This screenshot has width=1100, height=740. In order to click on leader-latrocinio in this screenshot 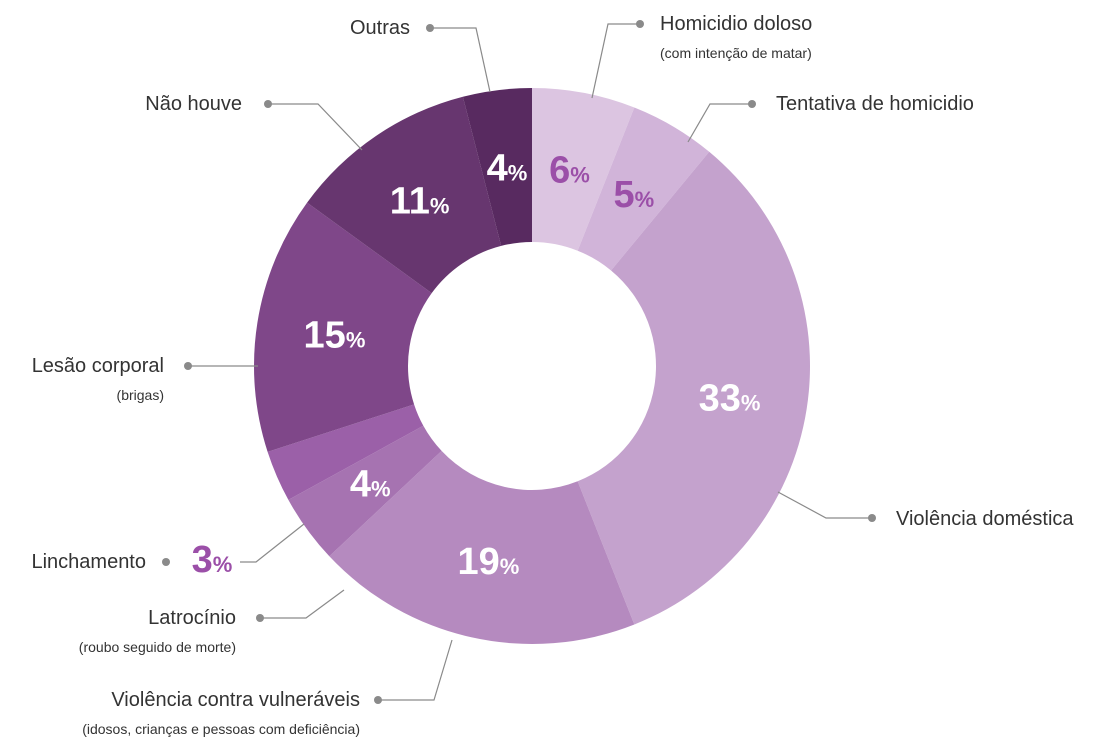, I will do `click(302, 604)`.